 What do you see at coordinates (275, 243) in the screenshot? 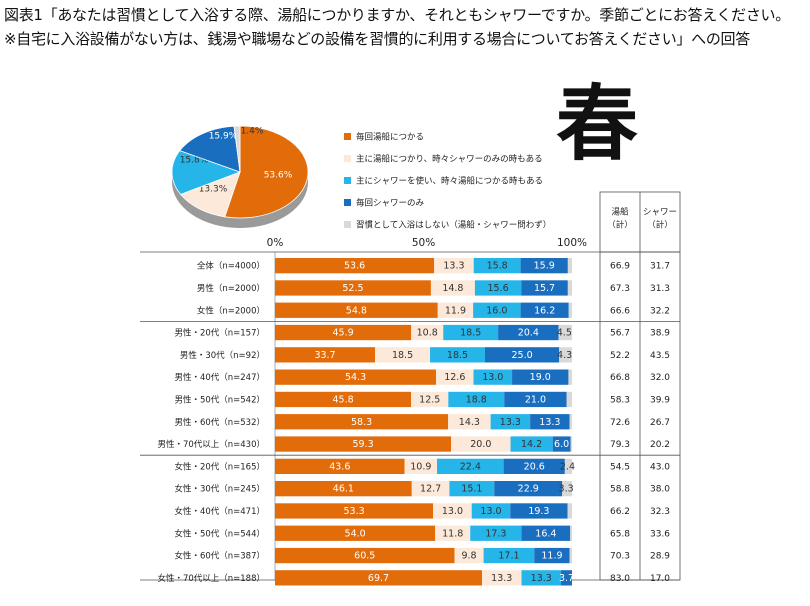
I see `x-tick-label: 0%` at bounding box center [275, 243].